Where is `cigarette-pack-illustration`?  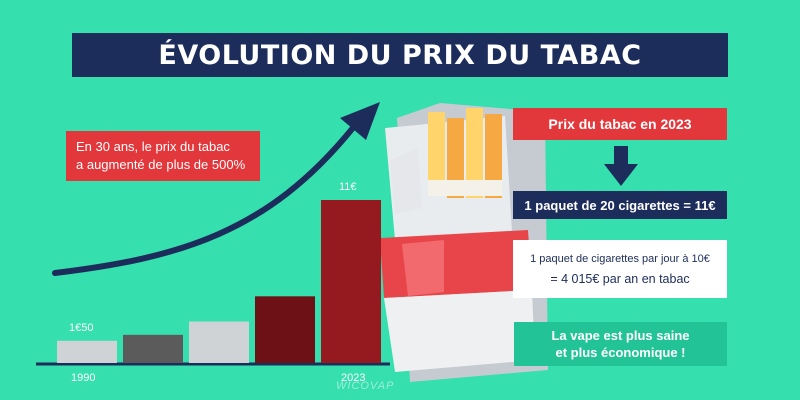 cigarette-pack-illustration is located at coordinates (464, 242).